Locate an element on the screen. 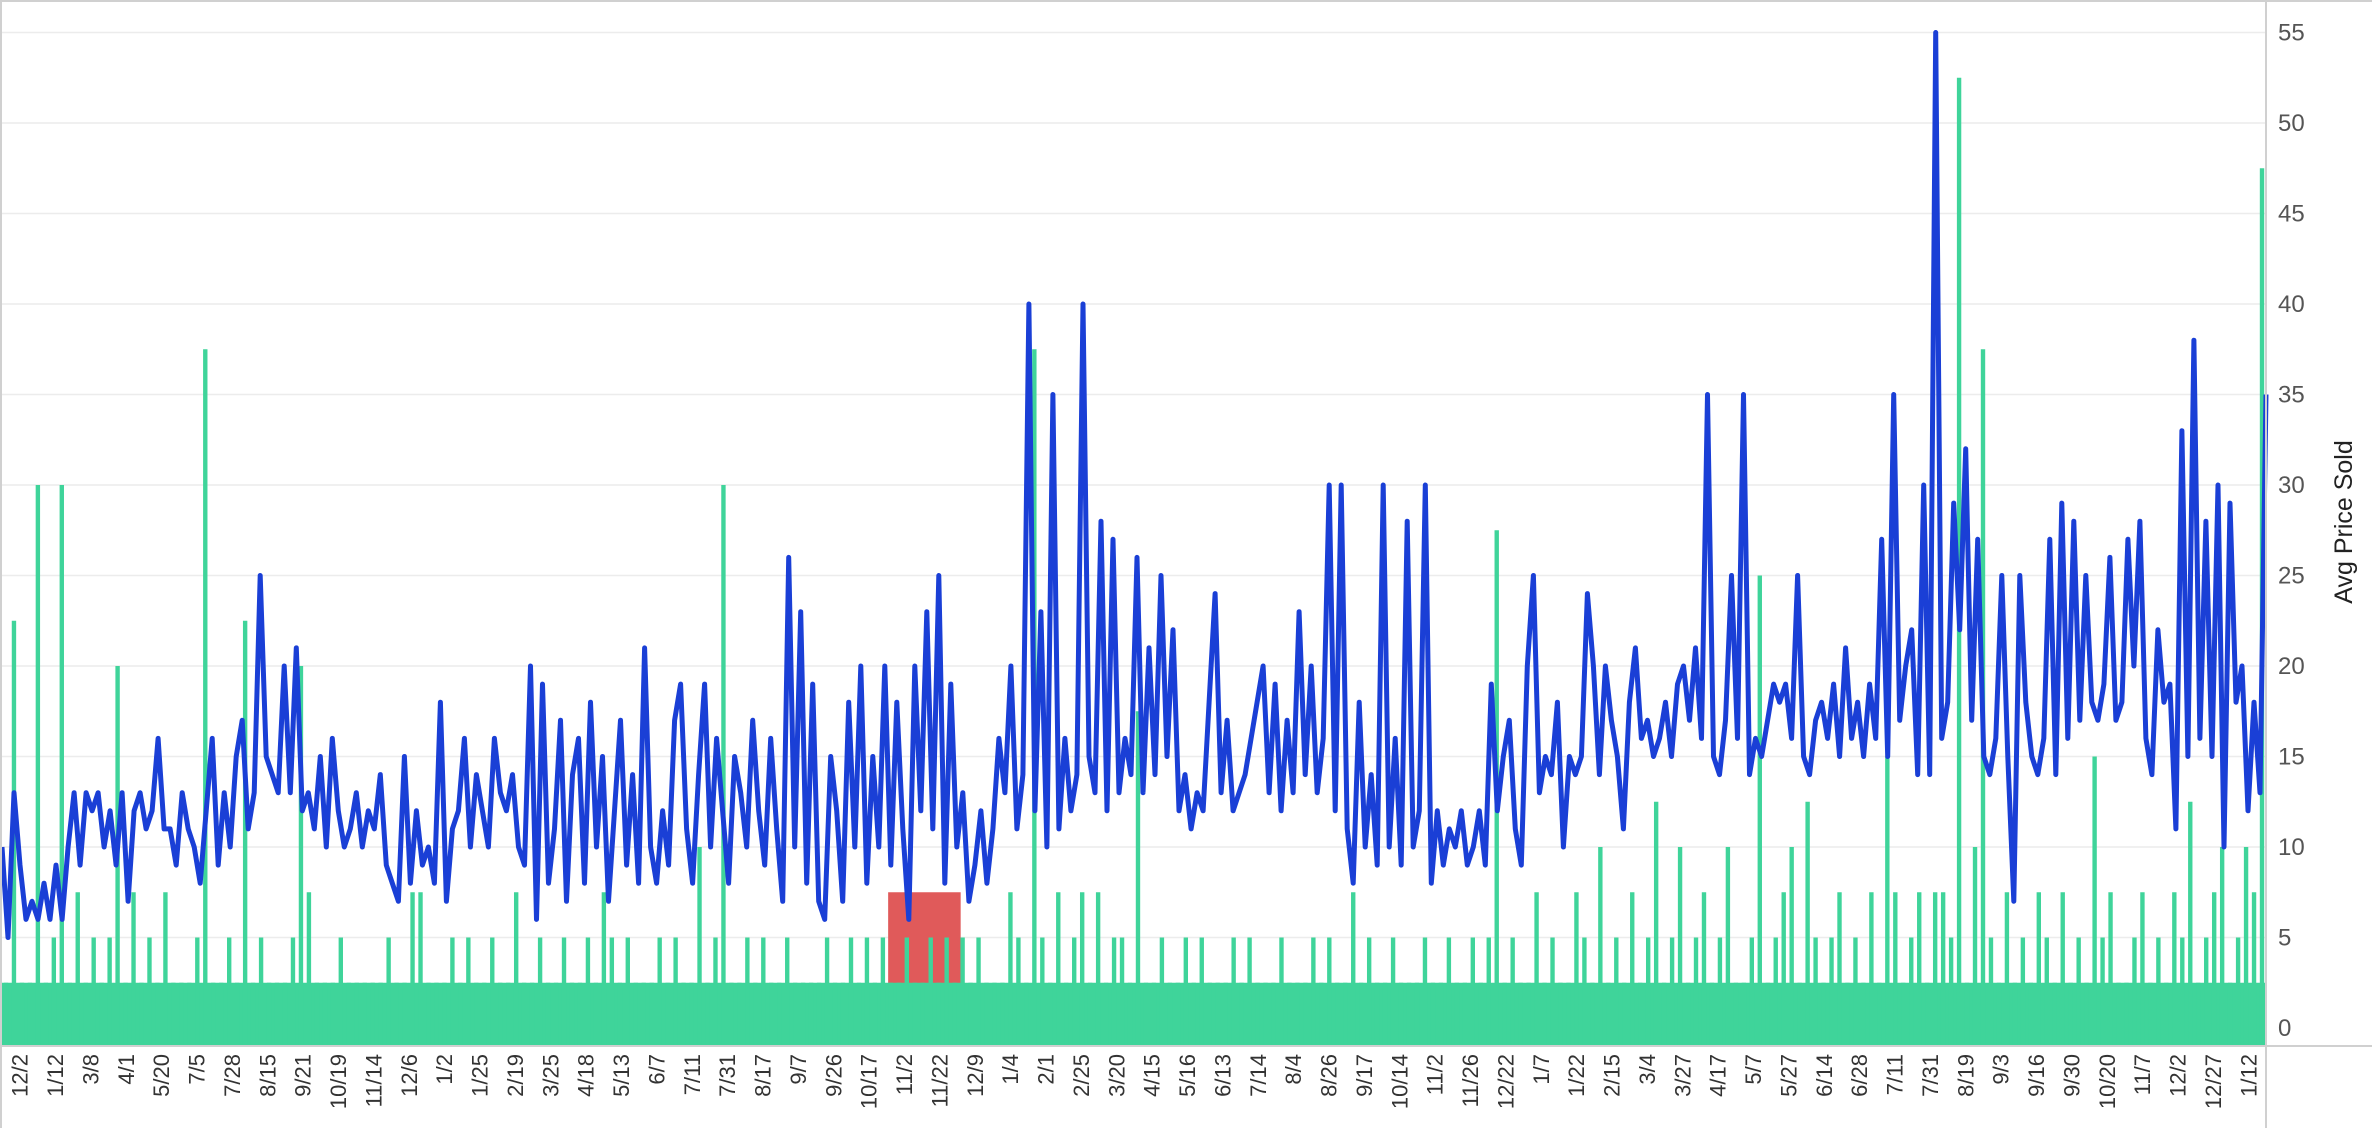 Image resolution: width=2372 pixels, height=1128 pixels. y-tick-label: 15 is located at coordinates (2291, 757).